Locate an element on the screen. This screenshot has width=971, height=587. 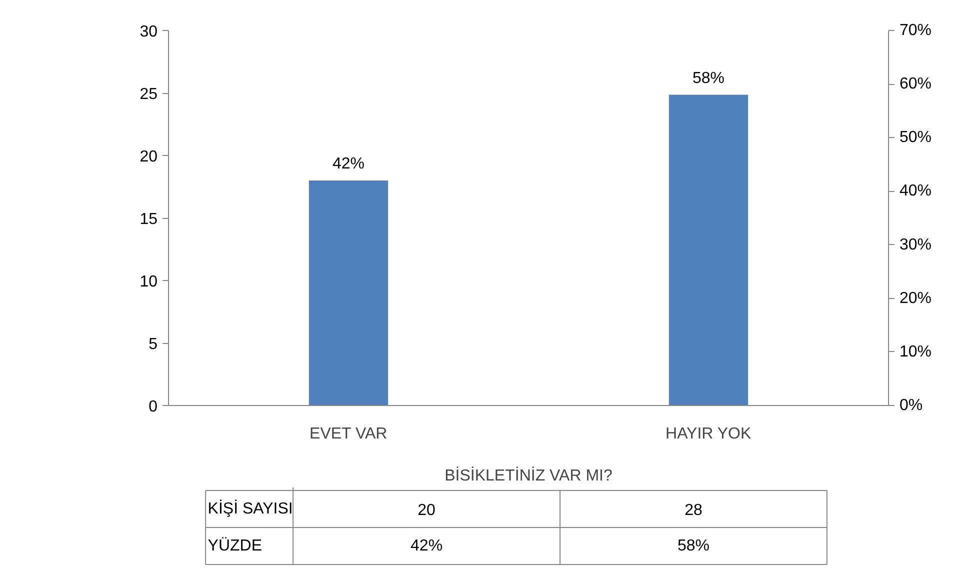
y-tick-label: 5 is located at coordinates (153, 344).